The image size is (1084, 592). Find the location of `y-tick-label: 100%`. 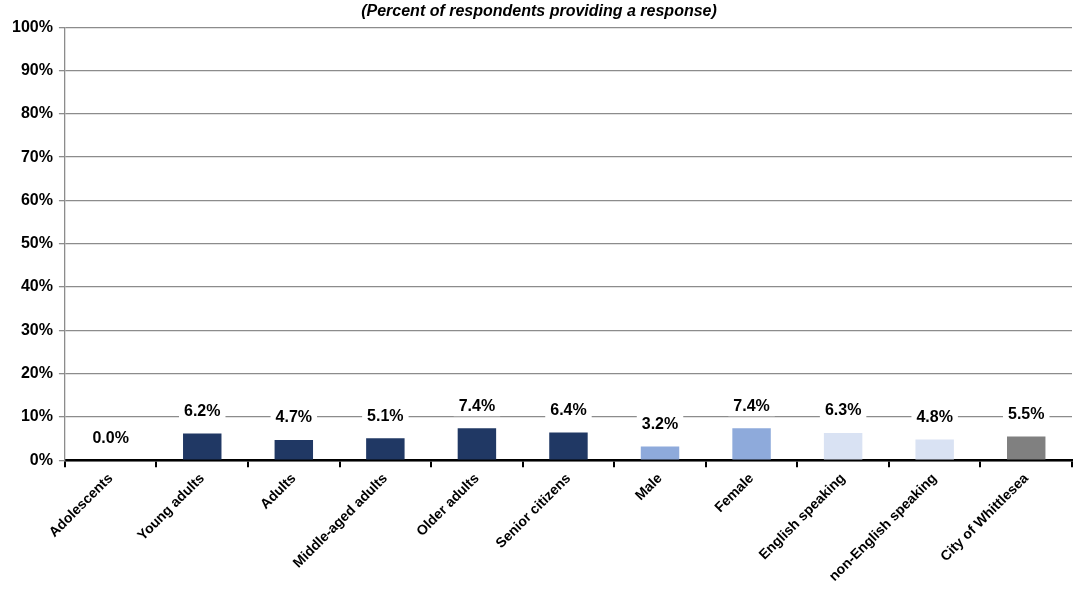

y-tick-label: 100% is located at coordinates (32, 26).